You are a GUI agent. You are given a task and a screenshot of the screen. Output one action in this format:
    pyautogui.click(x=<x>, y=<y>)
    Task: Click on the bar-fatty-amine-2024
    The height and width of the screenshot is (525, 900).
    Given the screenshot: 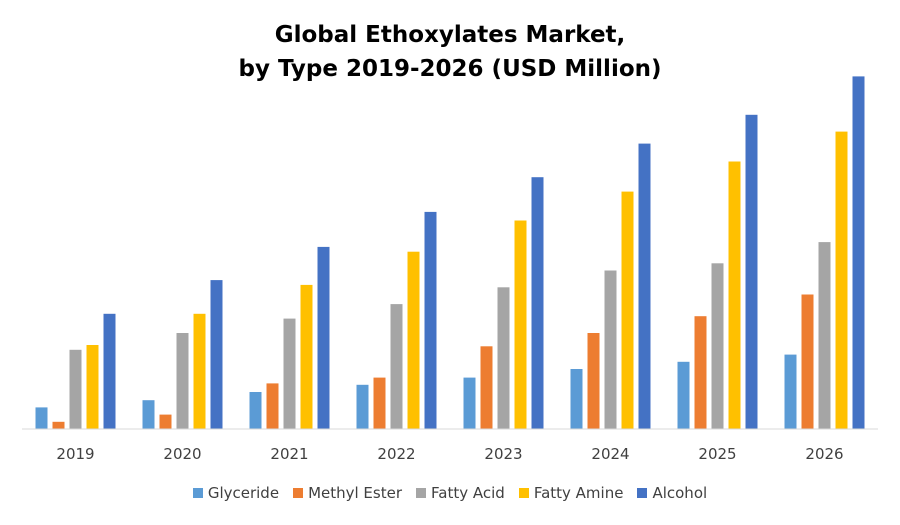 What is the action you would take?
    pyautogui.click(x=627, y=310)
    